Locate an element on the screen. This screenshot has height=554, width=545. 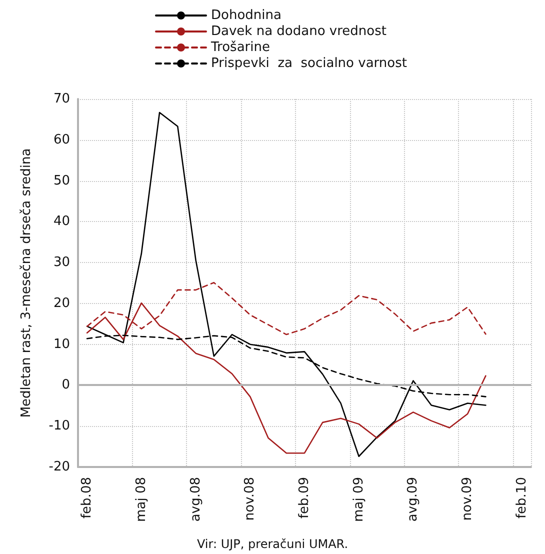
x-tick-label: nov.09 is located at coordinates (468, 499).